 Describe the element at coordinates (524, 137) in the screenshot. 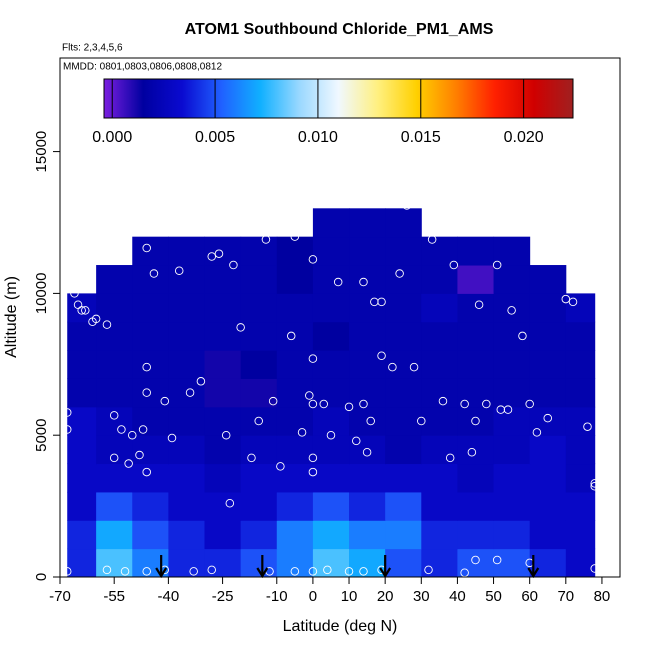

I see `colorbar-tick-label: 0.020` at that location.